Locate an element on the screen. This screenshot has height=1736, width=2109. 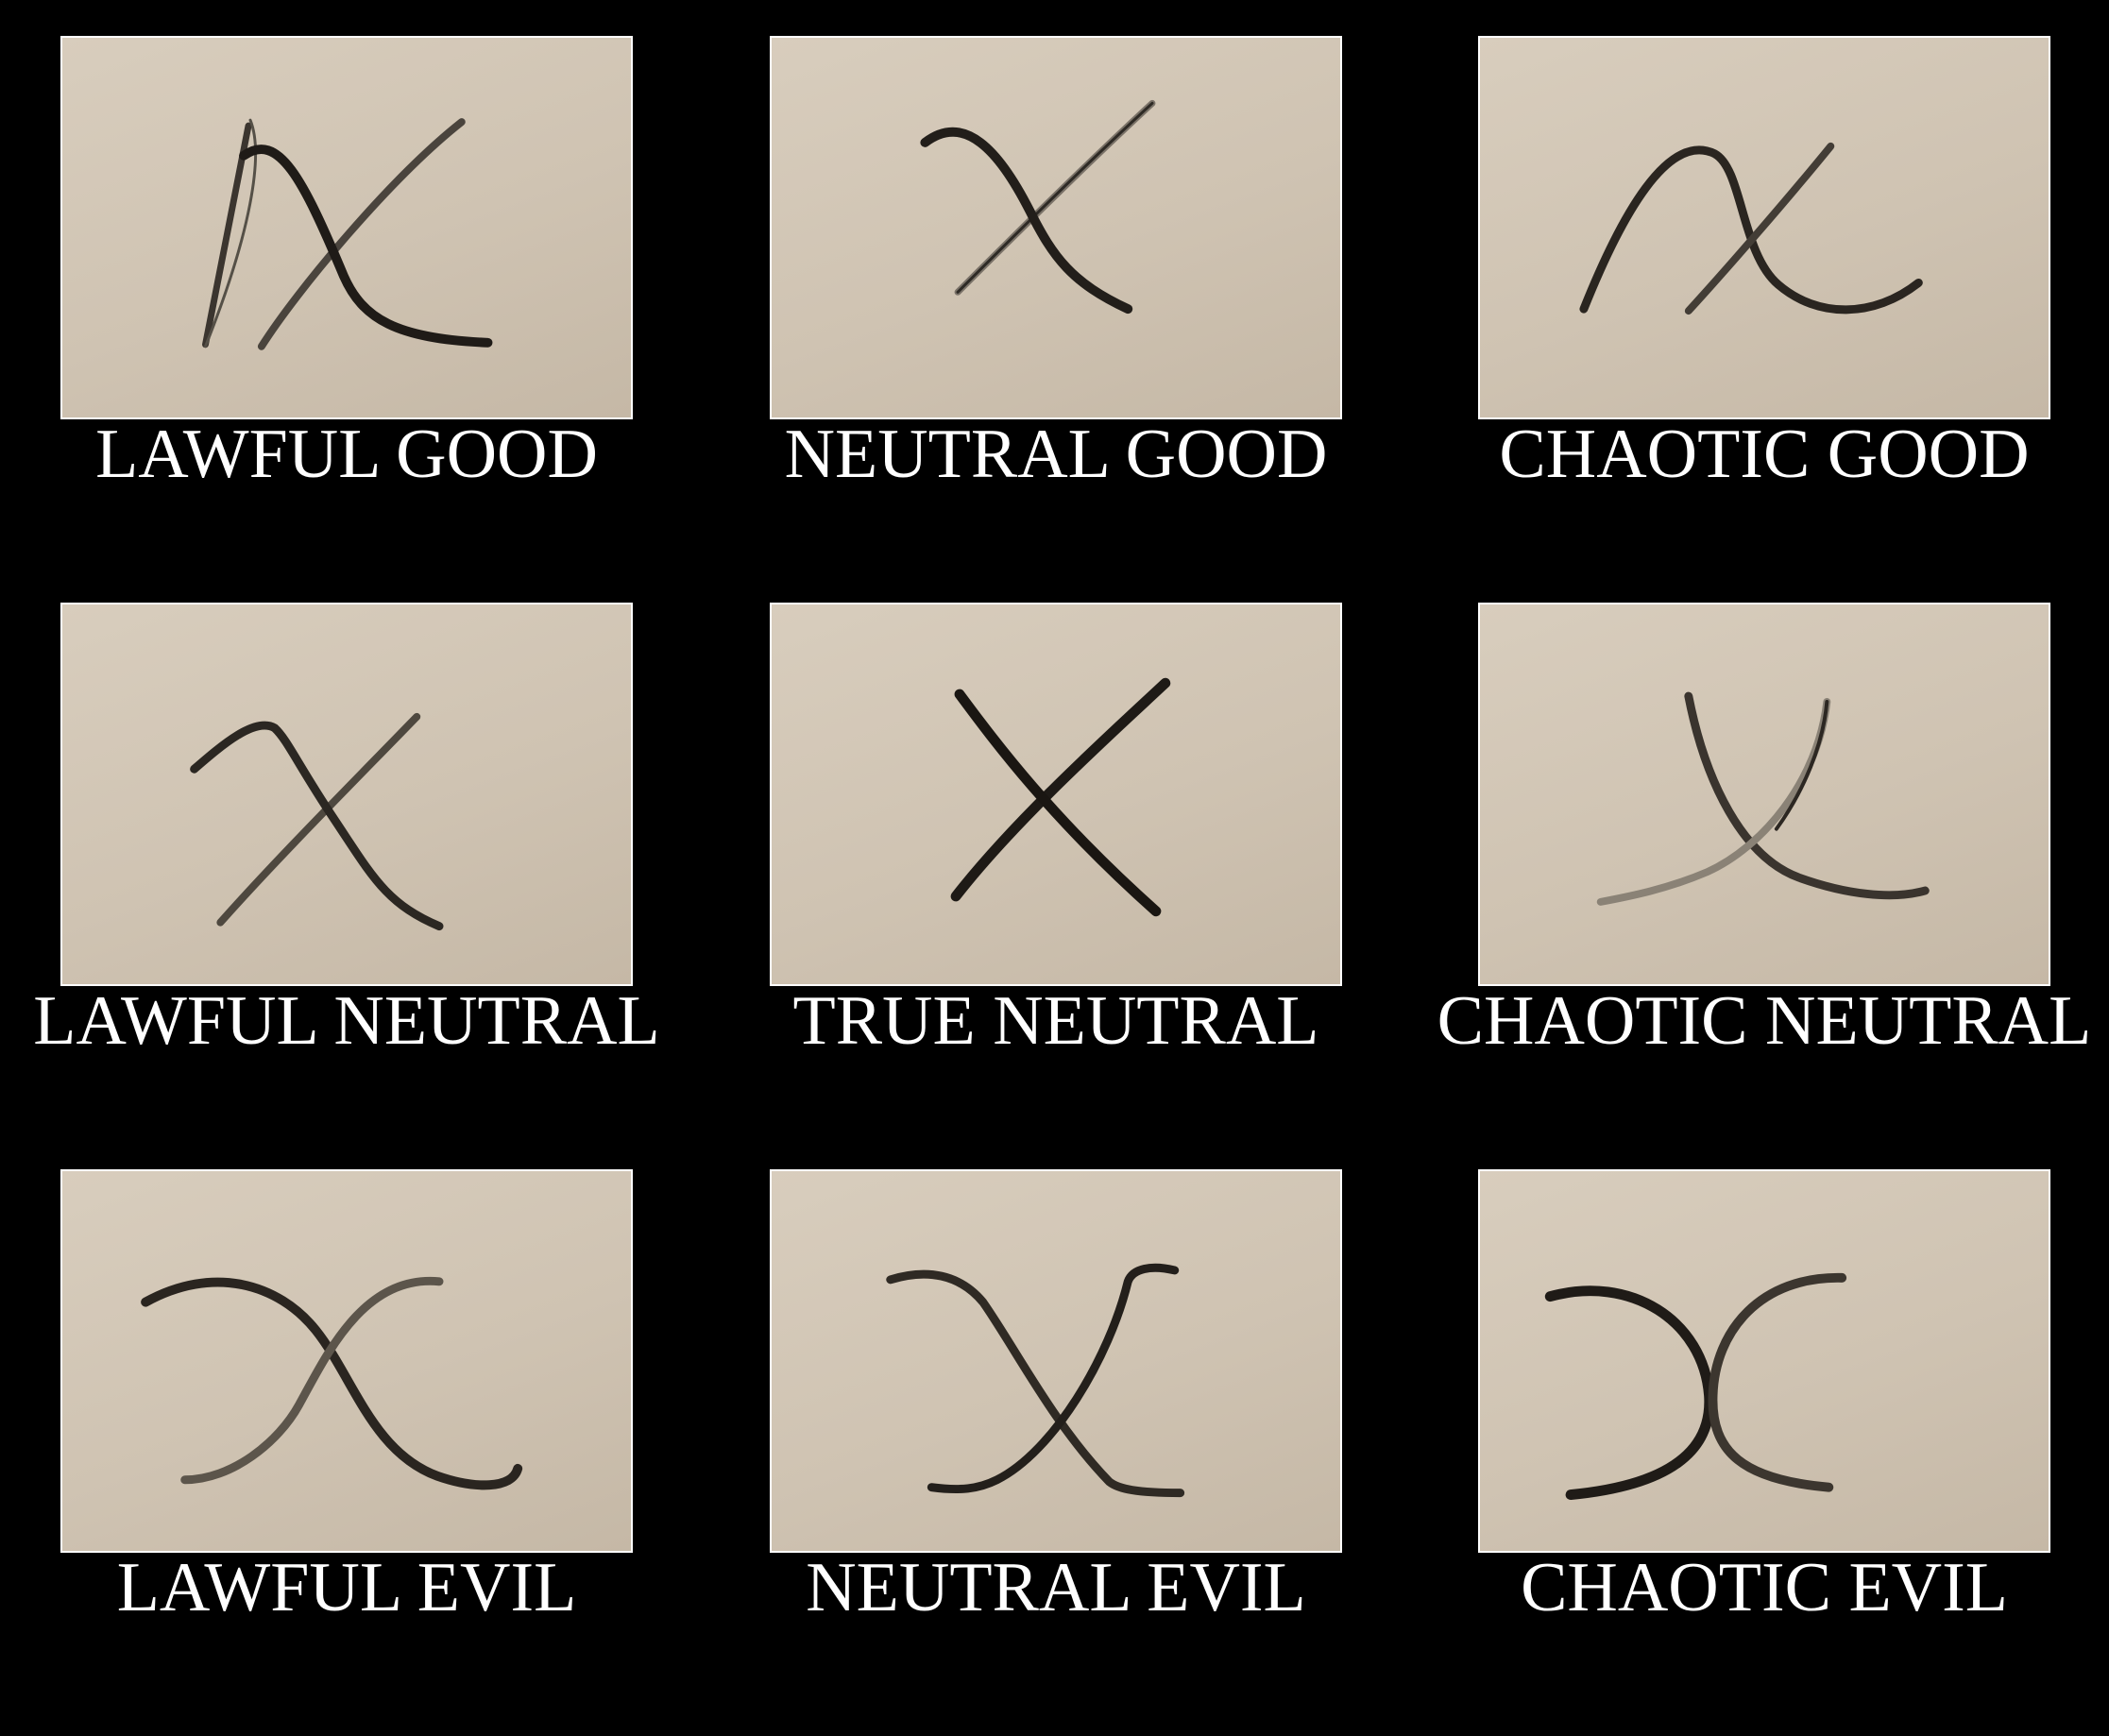
alignment-label: CHAOTIC GOOD is located at coordinates (1764, 454).